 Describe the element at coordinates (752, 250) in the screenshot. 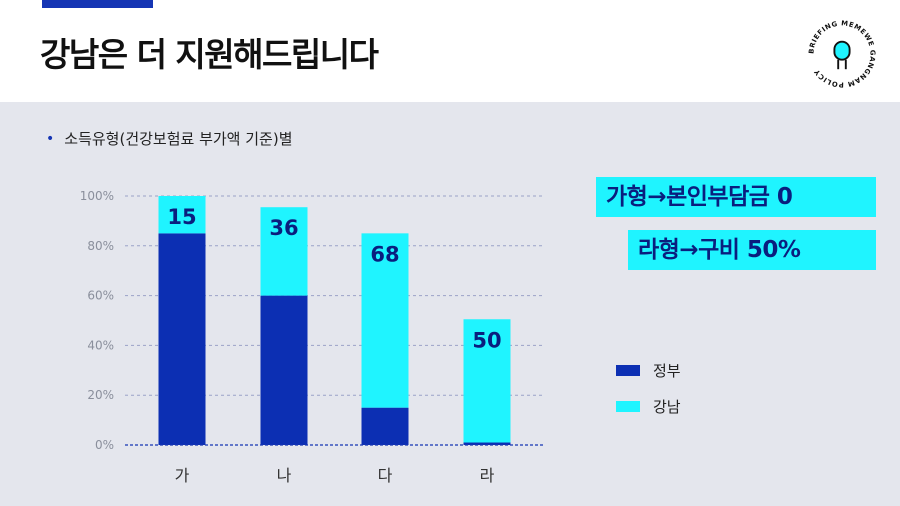

I see `callout-type-ra: 라형→구비 50%` at that location.